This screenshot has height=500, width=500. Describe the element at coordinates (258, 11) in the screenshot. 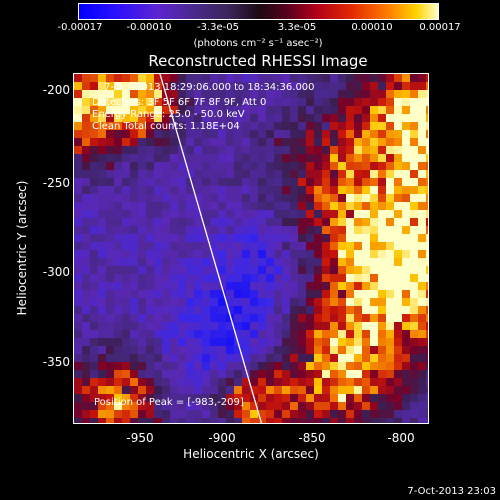

I see `colorbar` at that location.